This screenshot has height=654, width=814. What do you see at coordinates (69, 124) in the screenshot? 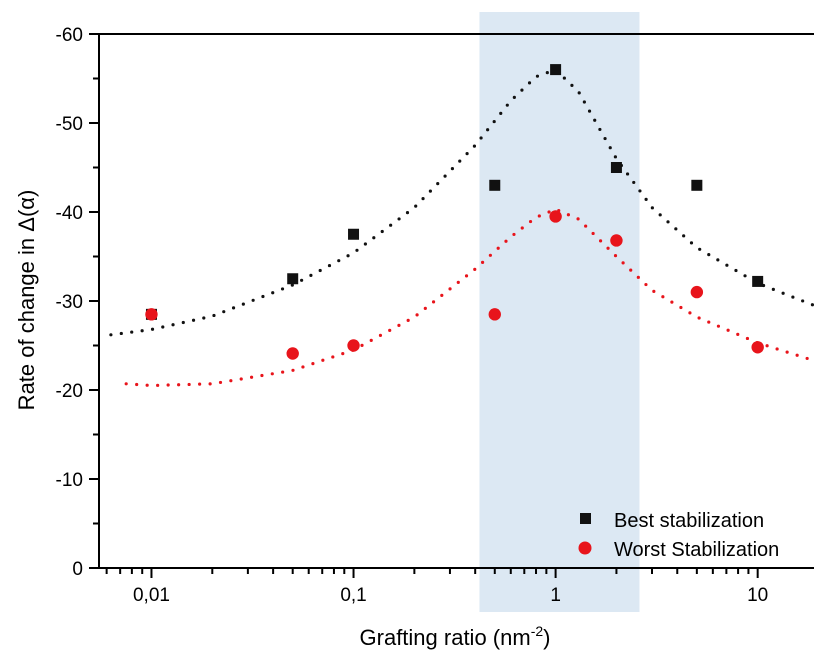
I see `y-tick-label: -50` at bounding box center [69, 124].